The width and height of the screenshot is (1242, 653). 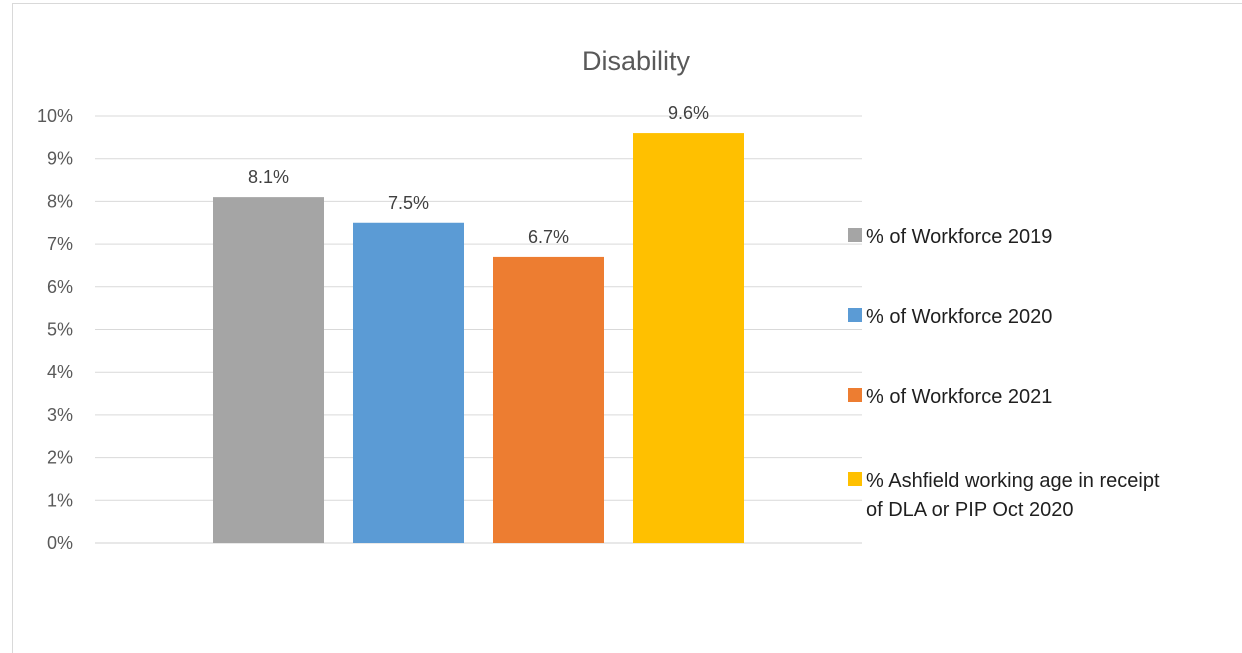 What do you see at coordinates (268, 177) in the screenshot?
I see `data-label: 8.1%` at bounding box center [268, 177].